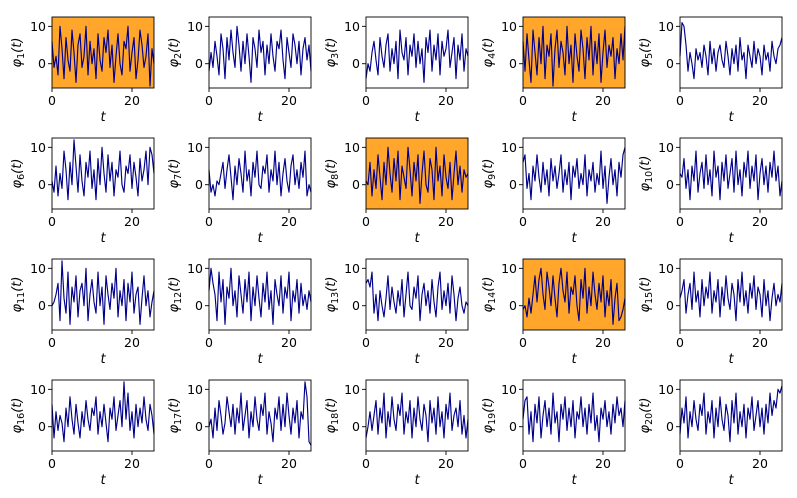  I want to click on y-axis-label: φ14(t), so click(489, 295).